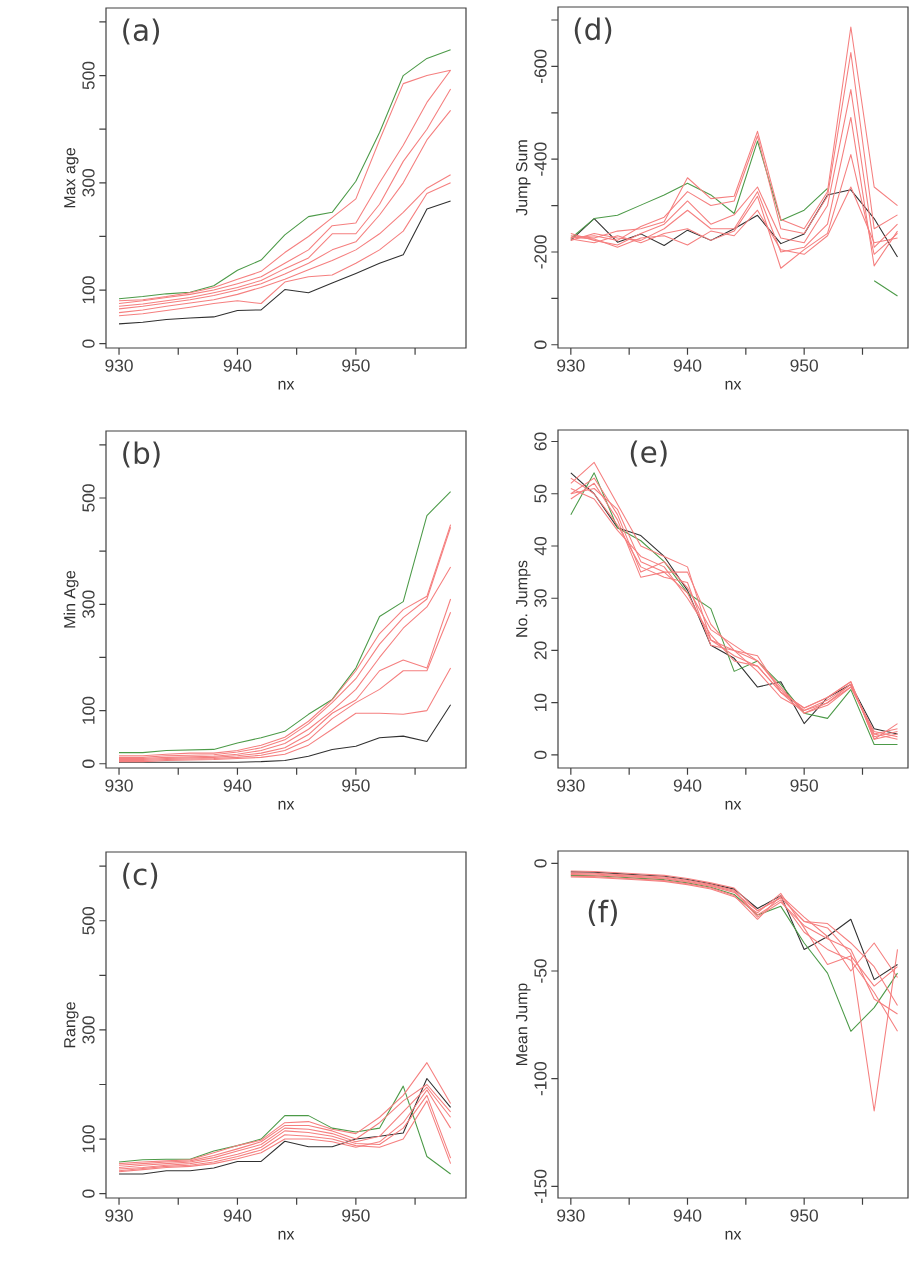 This screenshot has width=913, height=1263. Describe the element at coordinates (523, 598) in the screenshot. I see `y-axis-title: No. Jumps` at that location.